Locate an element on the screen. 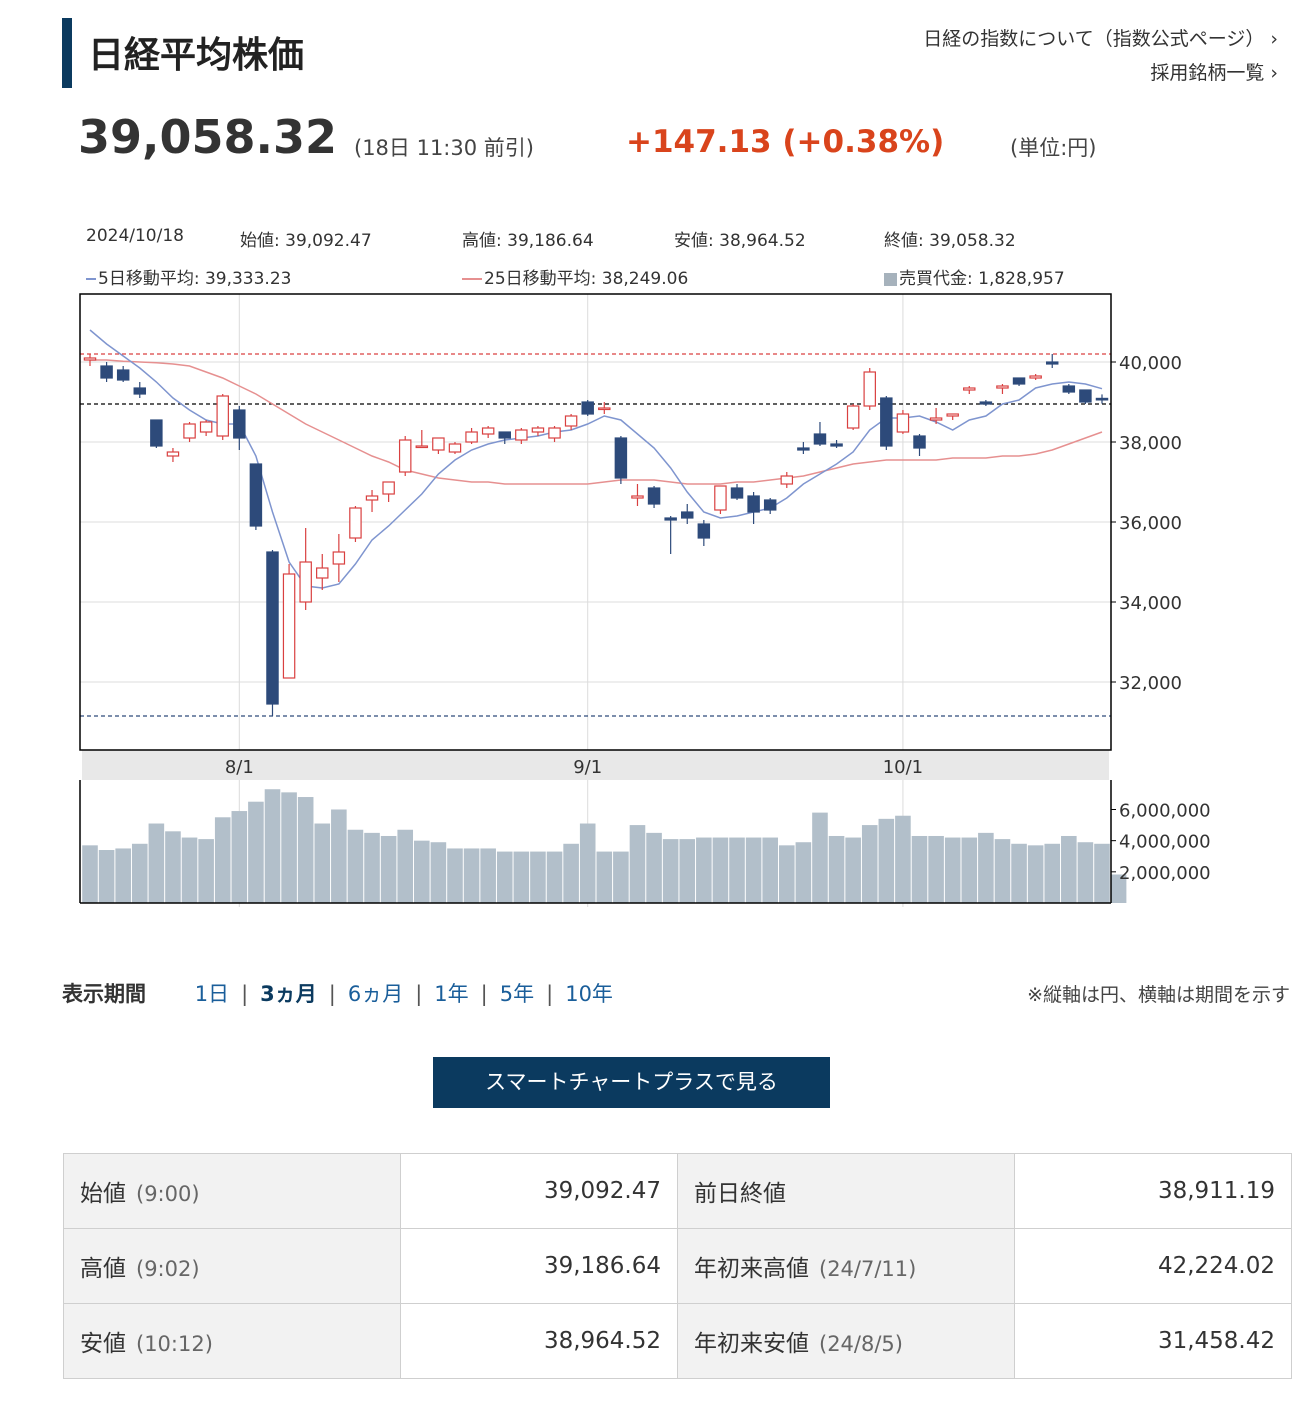  stat-value-text: 38,911.19 is located at coordinates (1216, 1191).